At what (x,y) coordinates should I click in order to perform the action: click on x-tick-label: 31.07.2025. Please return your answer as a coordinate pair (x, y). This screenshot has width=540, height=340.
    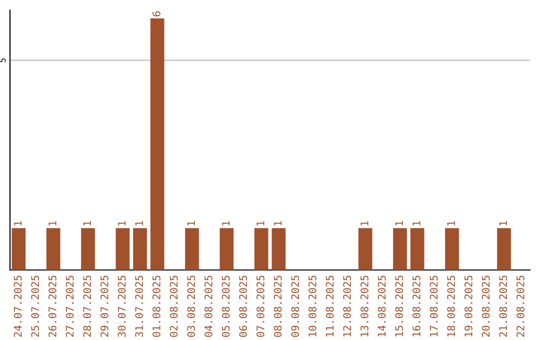
    Looking at the image, I should click on (139, 306).